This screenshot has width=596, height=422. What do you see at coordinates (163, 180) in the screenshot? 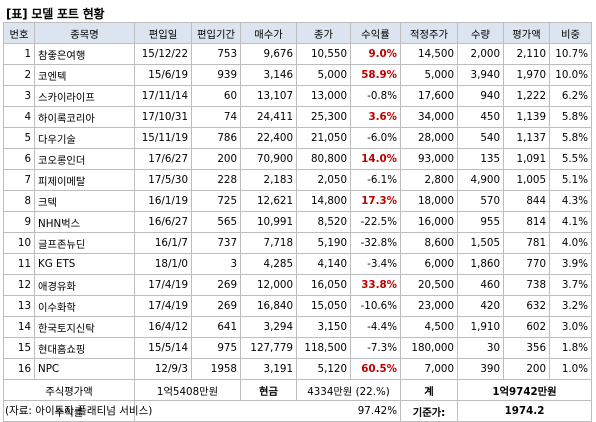
I see `entry-date: 17/5/30` at bounding box center [163, 180].